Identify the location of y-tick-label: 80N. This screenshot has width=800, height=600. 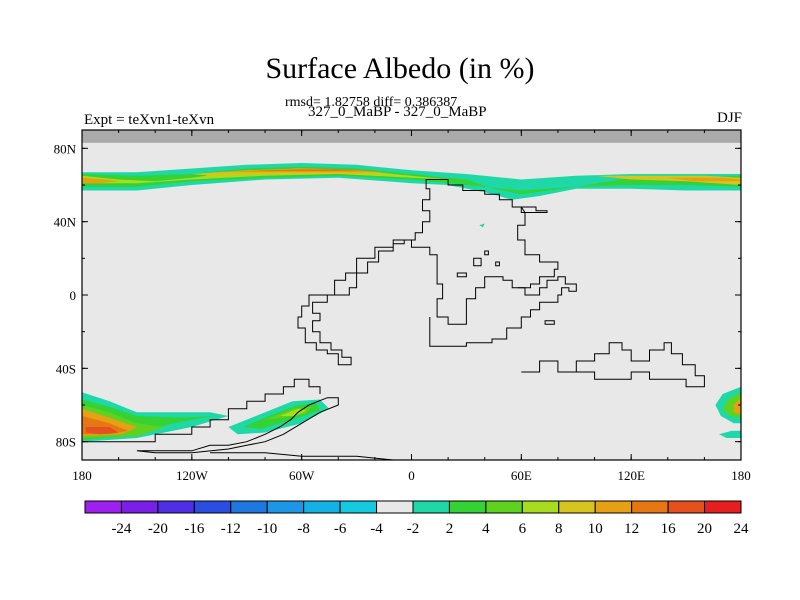
(65, 148).